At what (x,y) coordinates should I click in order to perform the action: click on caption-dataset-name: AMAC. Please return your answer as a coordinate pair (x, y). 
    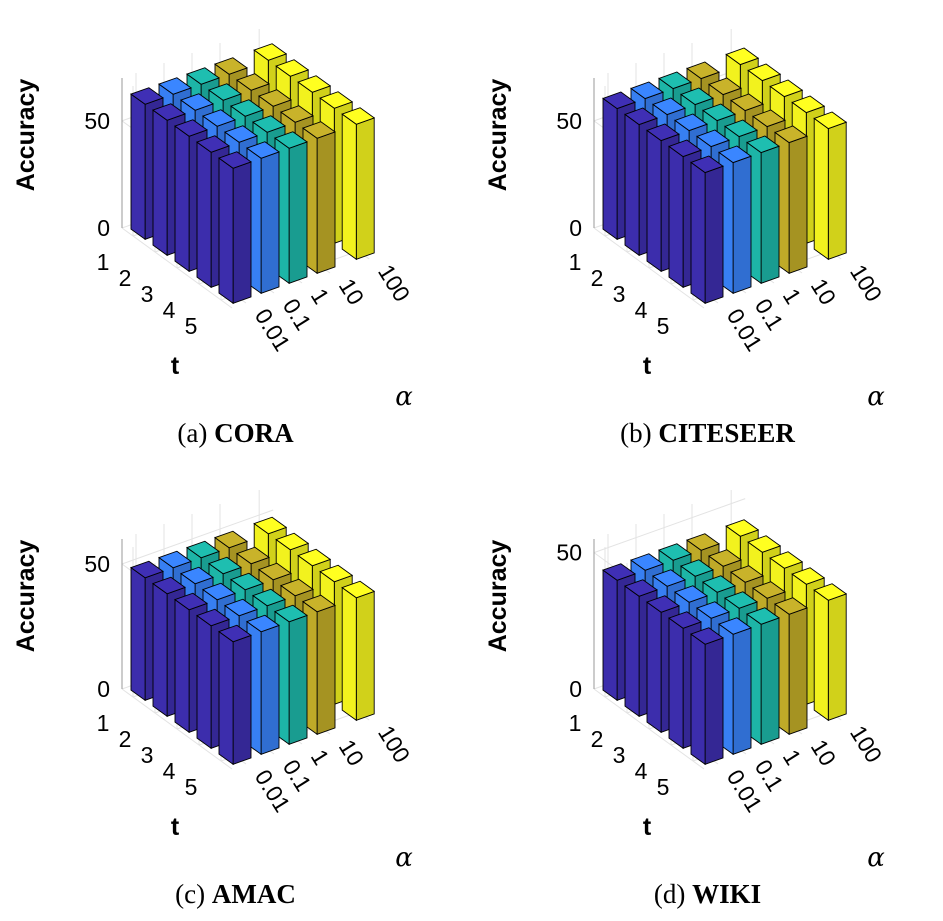
    Looking at the image, I should click on (253, 894).